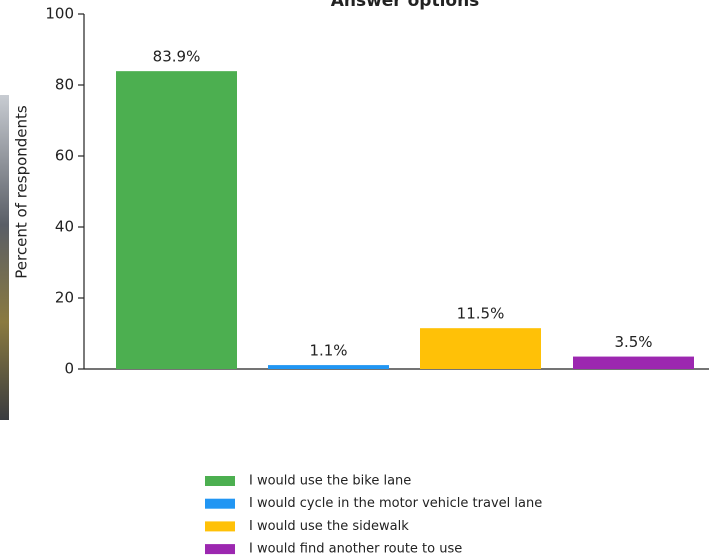  Describe the element at coordinates (355, 549) in the screenshot. I see `legend-label: I would find another route to use` at that location.